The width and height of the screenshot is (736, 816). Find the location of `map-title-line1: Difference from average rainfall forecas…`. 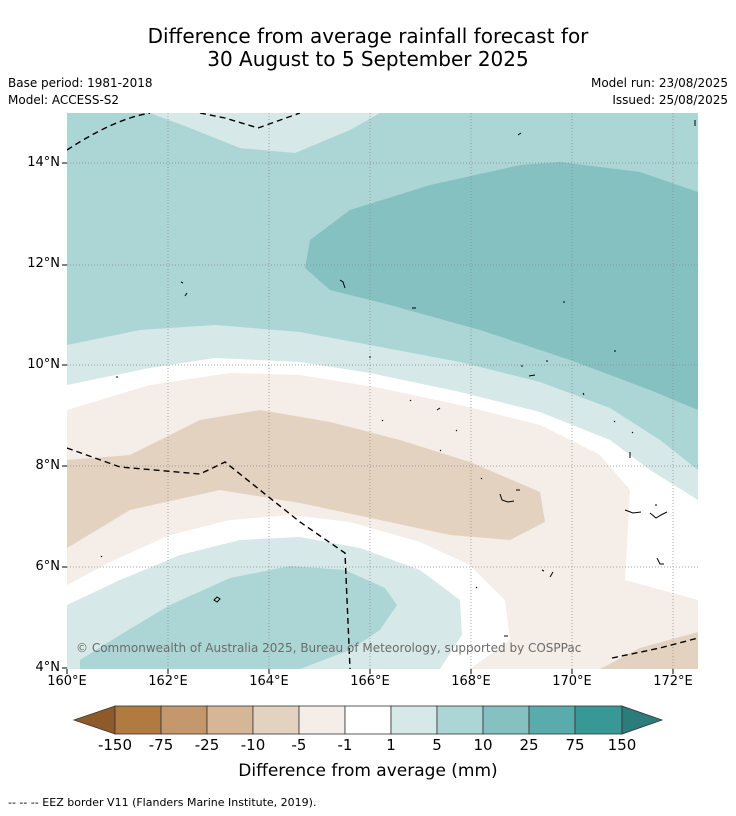

map-title-line1: Difference from average rainfall forecas… is located at coordinates (368, 36).